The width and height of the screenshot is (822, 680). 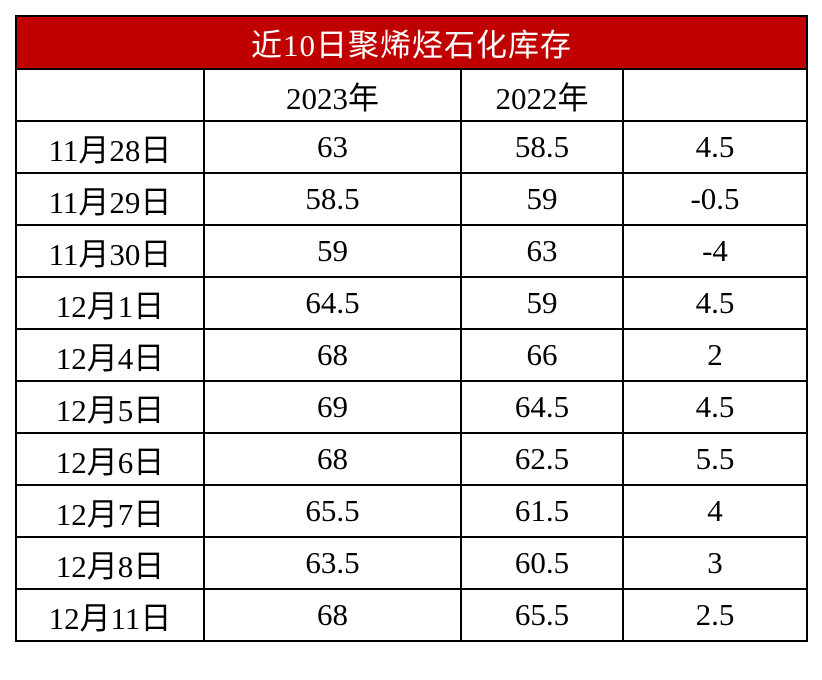 What do you see at coordinates (542, 459) in the screenshot?
I see `value-cell: 62.5` at bounding box center [542, 459].